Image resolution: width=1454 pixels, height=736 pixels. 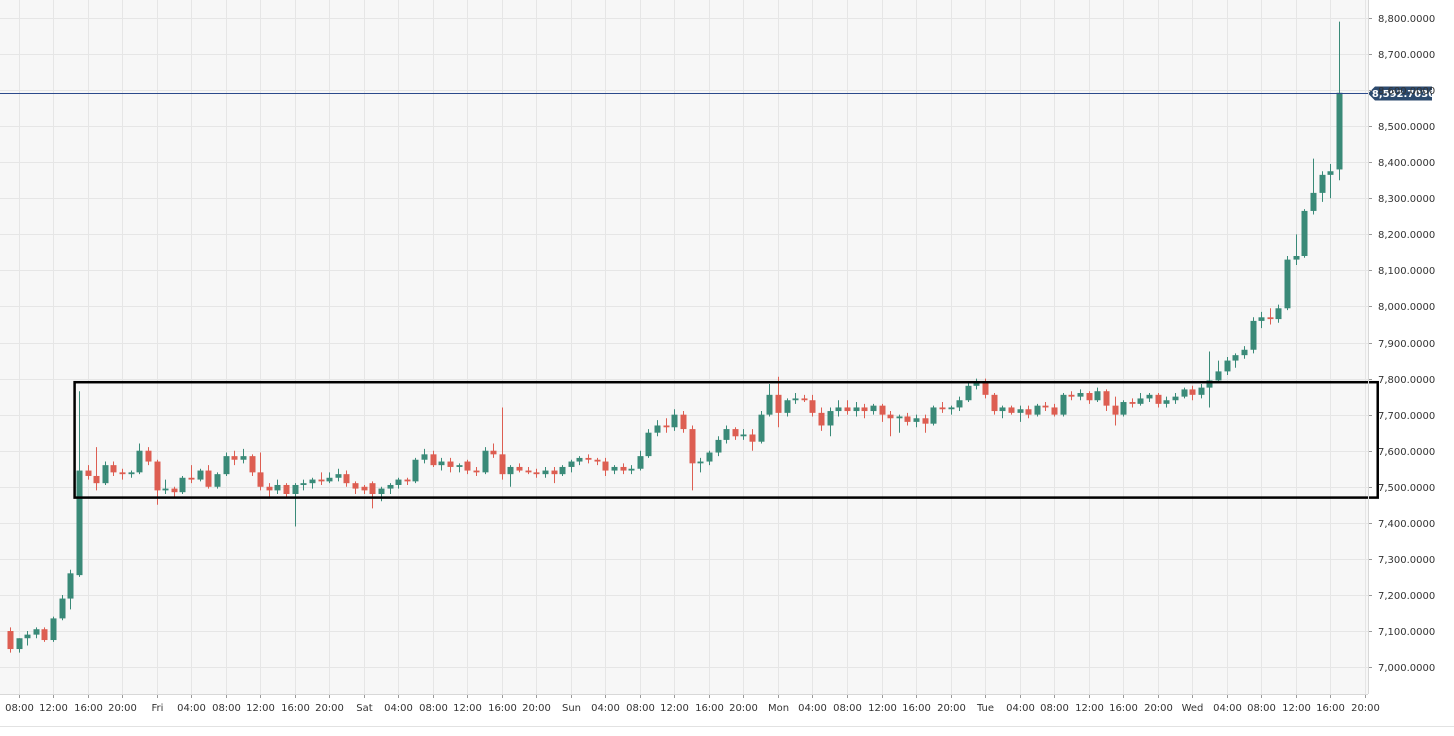 What do you see at coordinates (260, 708) in the screenshot?
I see `time-tick-label: 12:00` at bounding box center [260, 708].